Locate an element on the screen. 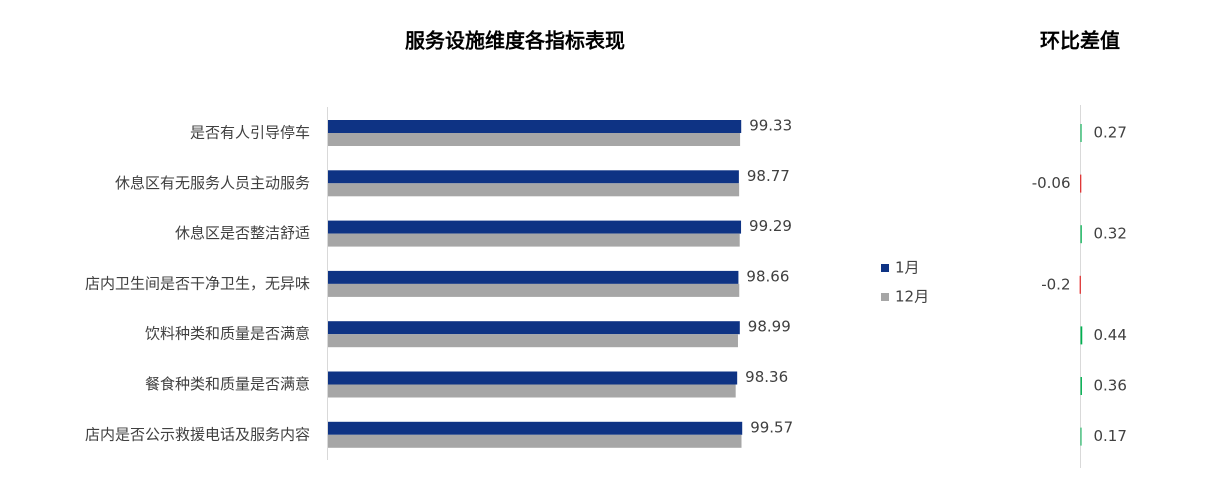 The height and width of the screenshot is (493, 1209). value-label: 99.57 is located at coordinates (771, 427).